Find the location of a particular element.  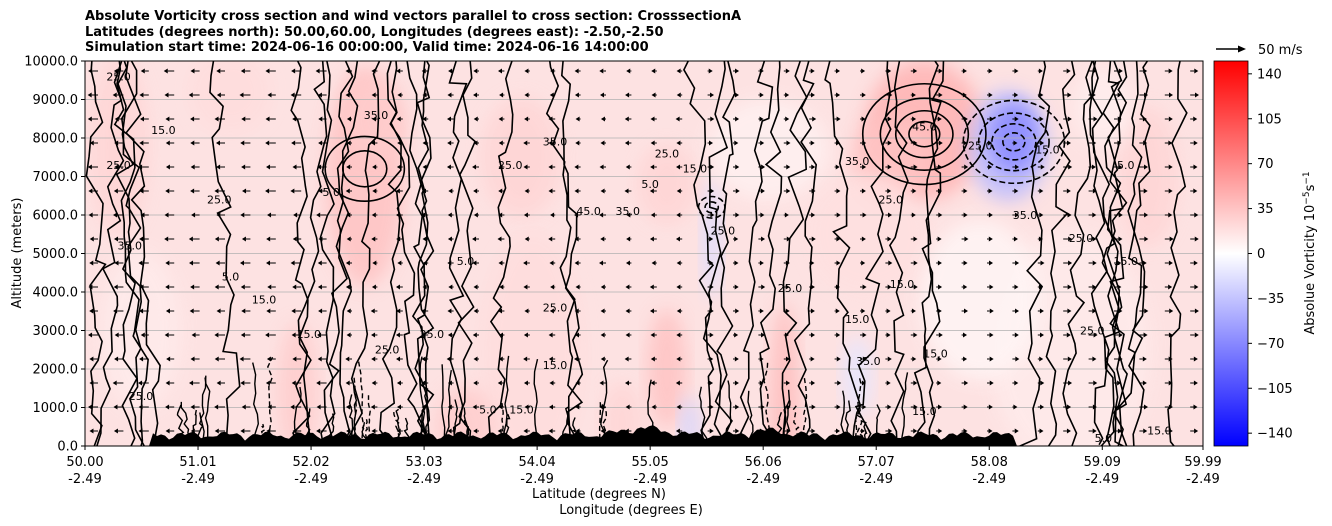

colorbar-tick-label: 35 is located at coordinates (1265, 209).